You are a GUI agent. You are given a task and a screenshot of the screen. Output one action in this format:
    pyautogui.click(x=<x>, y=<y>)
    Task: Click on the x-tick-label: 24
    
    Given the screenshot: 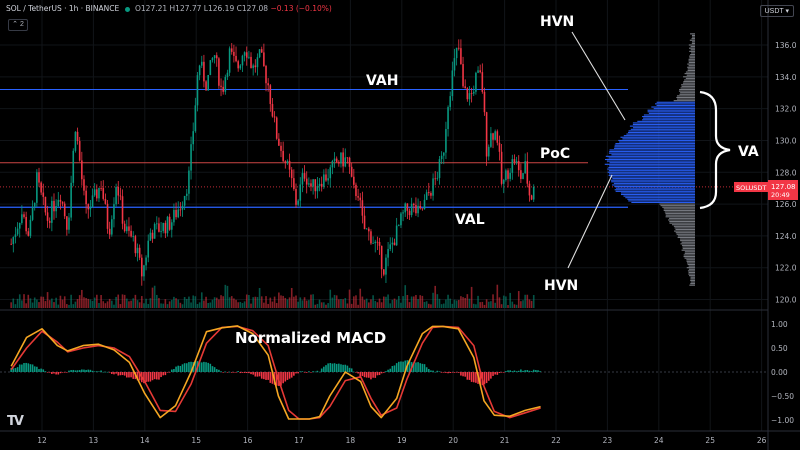 What is the action you would take?
    pyautogui.click(x=659, y=440)
    